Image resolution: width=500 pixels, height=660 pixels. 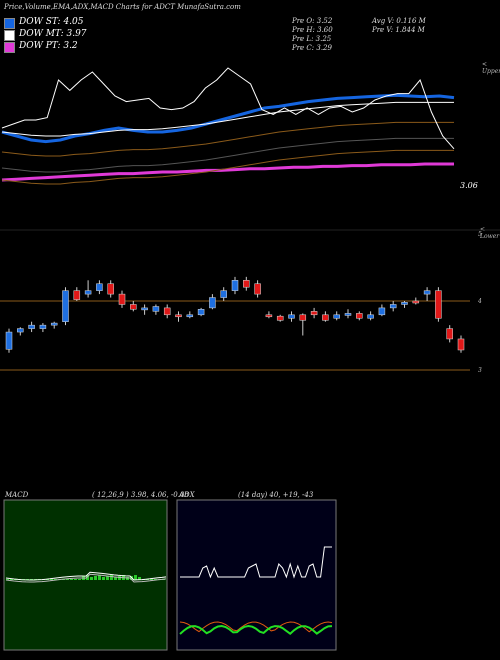 I want to click on prev-high: Pre H: 3.60, so click(x=312, y=30).